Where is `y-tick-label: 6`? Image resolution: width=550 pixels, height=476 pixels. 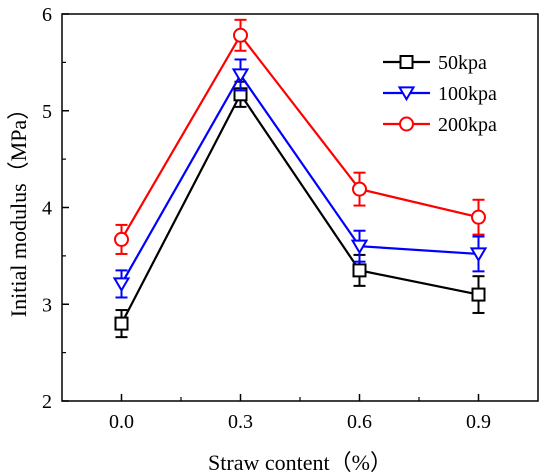
y-tick-label: 6 is located at coordinates (47, 15).